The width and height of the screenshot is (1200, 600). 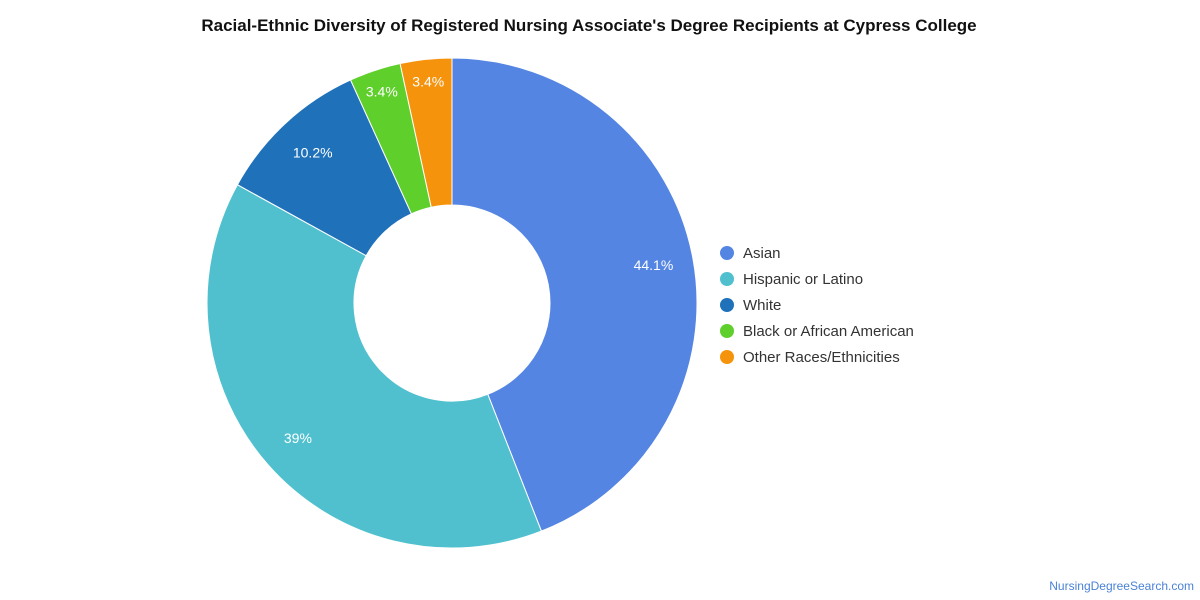 What do you see at coordinates (817, 253) in the screenshot?
I see `legend-item: Asian` at bounding box center [817, 253].